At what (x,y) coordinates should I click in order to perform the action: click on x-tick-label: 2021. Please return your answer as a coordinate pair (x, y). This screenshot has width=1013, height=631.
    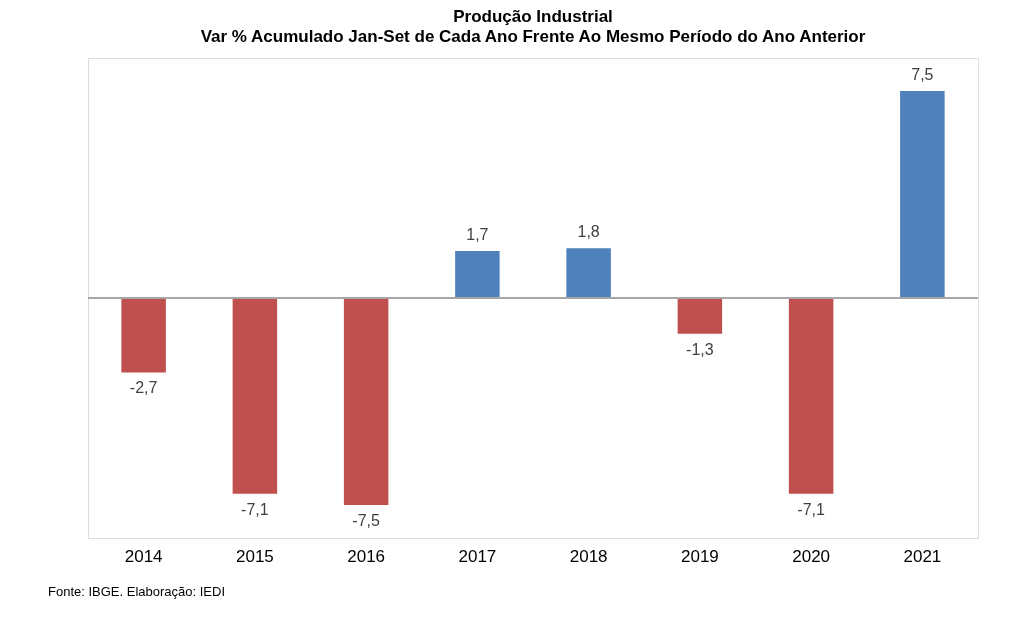
    Looking at the image, I should click on (922, 556).